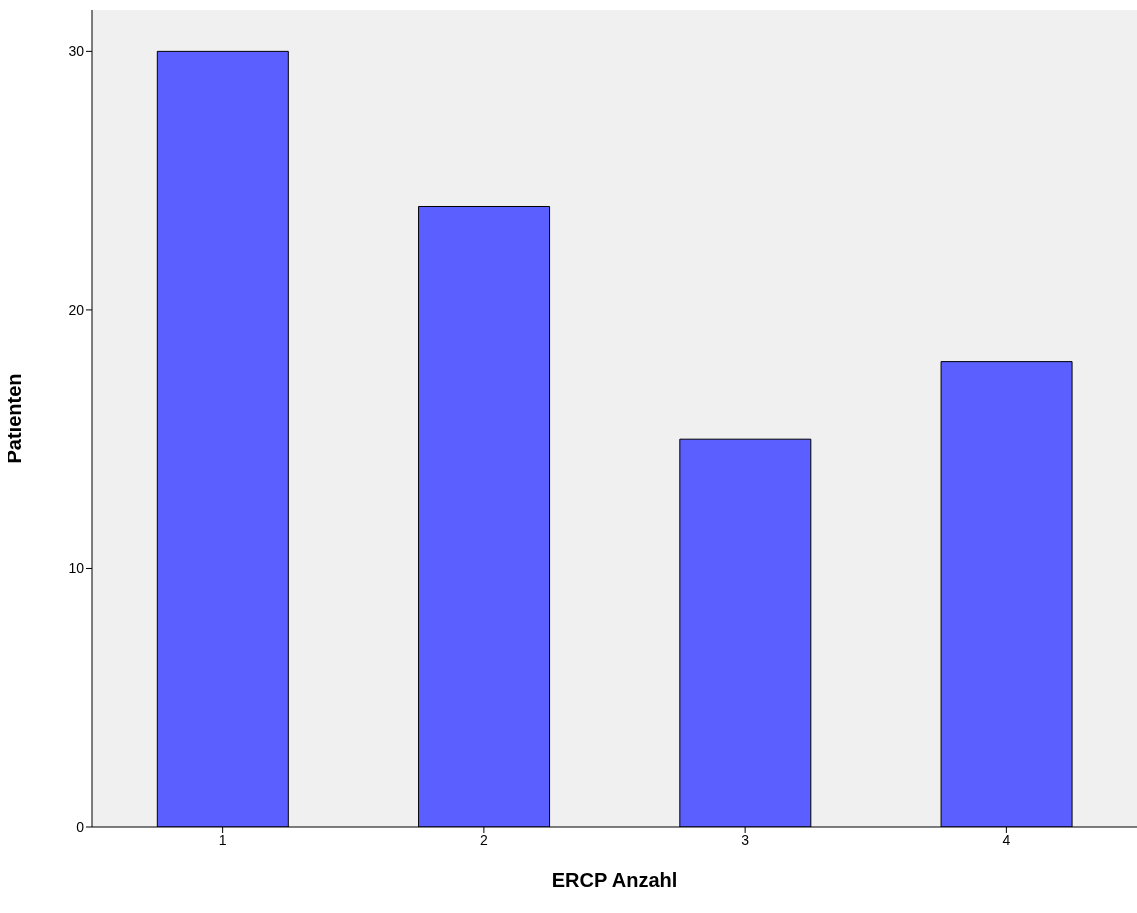  I want to click on y-tick-label: 0, so click(80, 826).